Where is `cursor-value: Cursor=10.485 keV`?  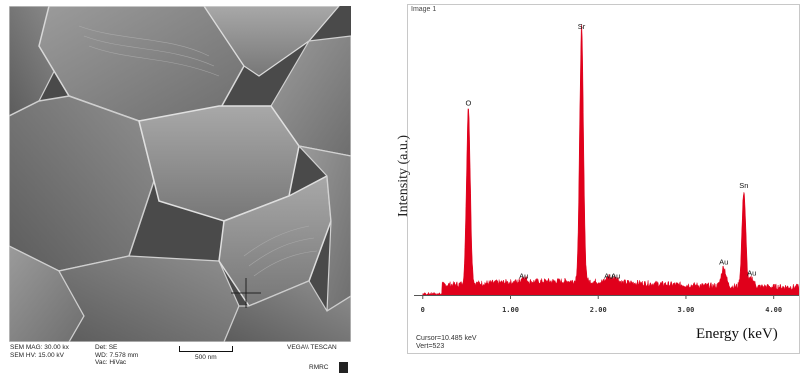 cursor-value: Cursor=10.485 keV is located at coordinates (446, 338).